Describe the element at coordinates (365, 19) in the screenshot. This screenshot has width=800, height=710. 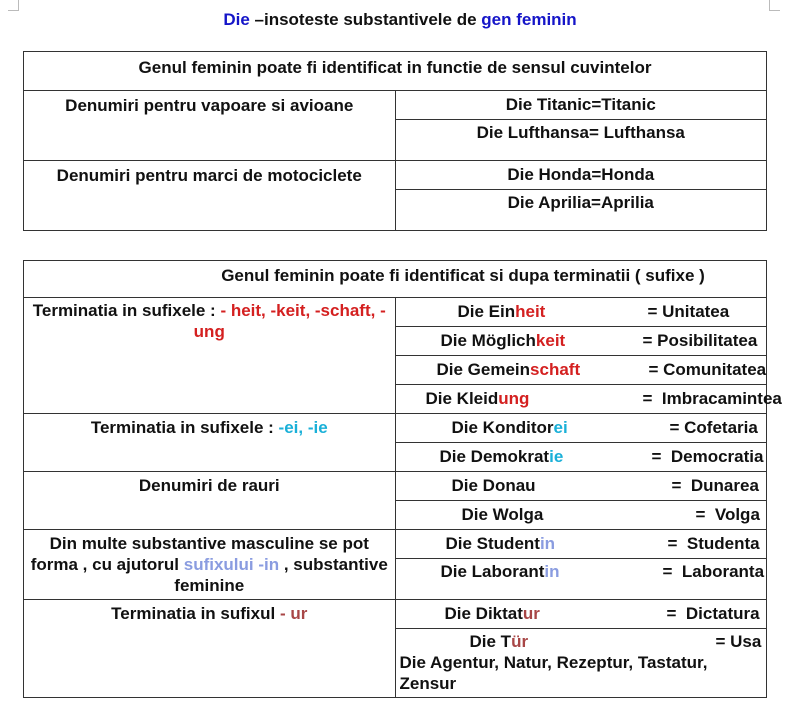
I see `title-middle: –insoteste substantivele de` at that location.